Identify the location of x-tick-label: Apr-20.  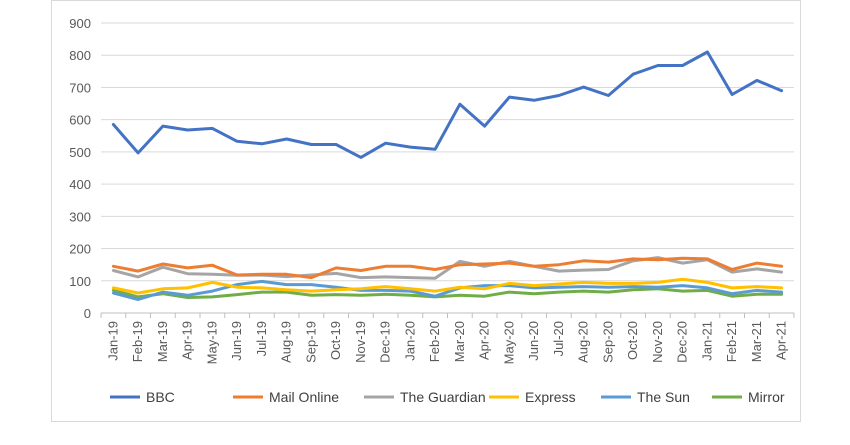
(484, 340).